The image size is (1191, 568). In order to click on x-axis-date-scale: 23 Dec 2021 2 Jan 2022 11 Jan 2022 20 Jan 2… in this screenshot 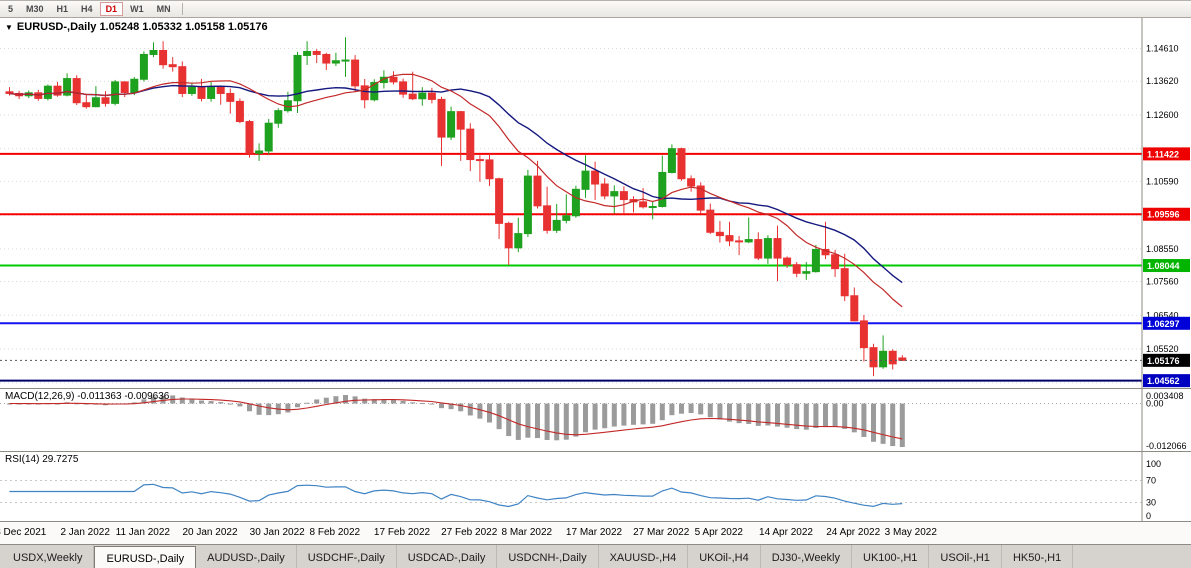, I will do `click(595, 532)`.